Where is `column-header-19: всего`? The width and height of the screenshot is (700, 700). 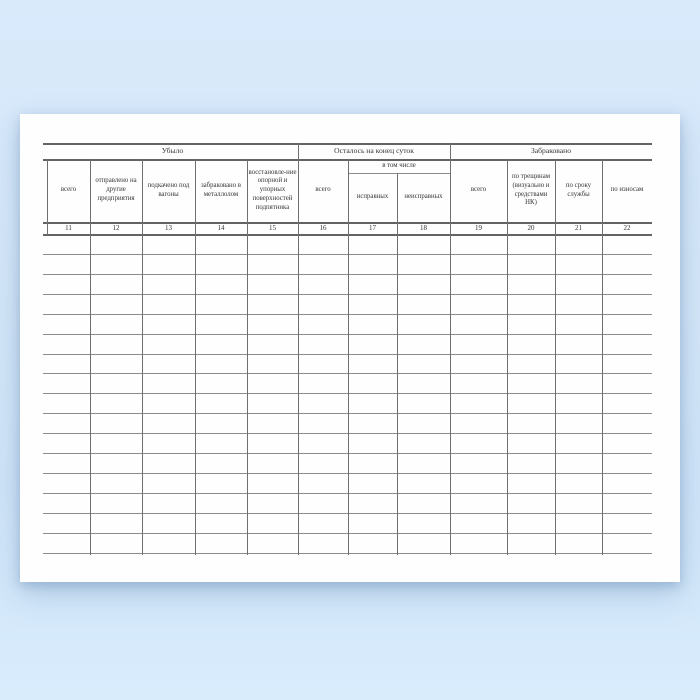
column-header-19: всего is located at coordinates (478, 190).